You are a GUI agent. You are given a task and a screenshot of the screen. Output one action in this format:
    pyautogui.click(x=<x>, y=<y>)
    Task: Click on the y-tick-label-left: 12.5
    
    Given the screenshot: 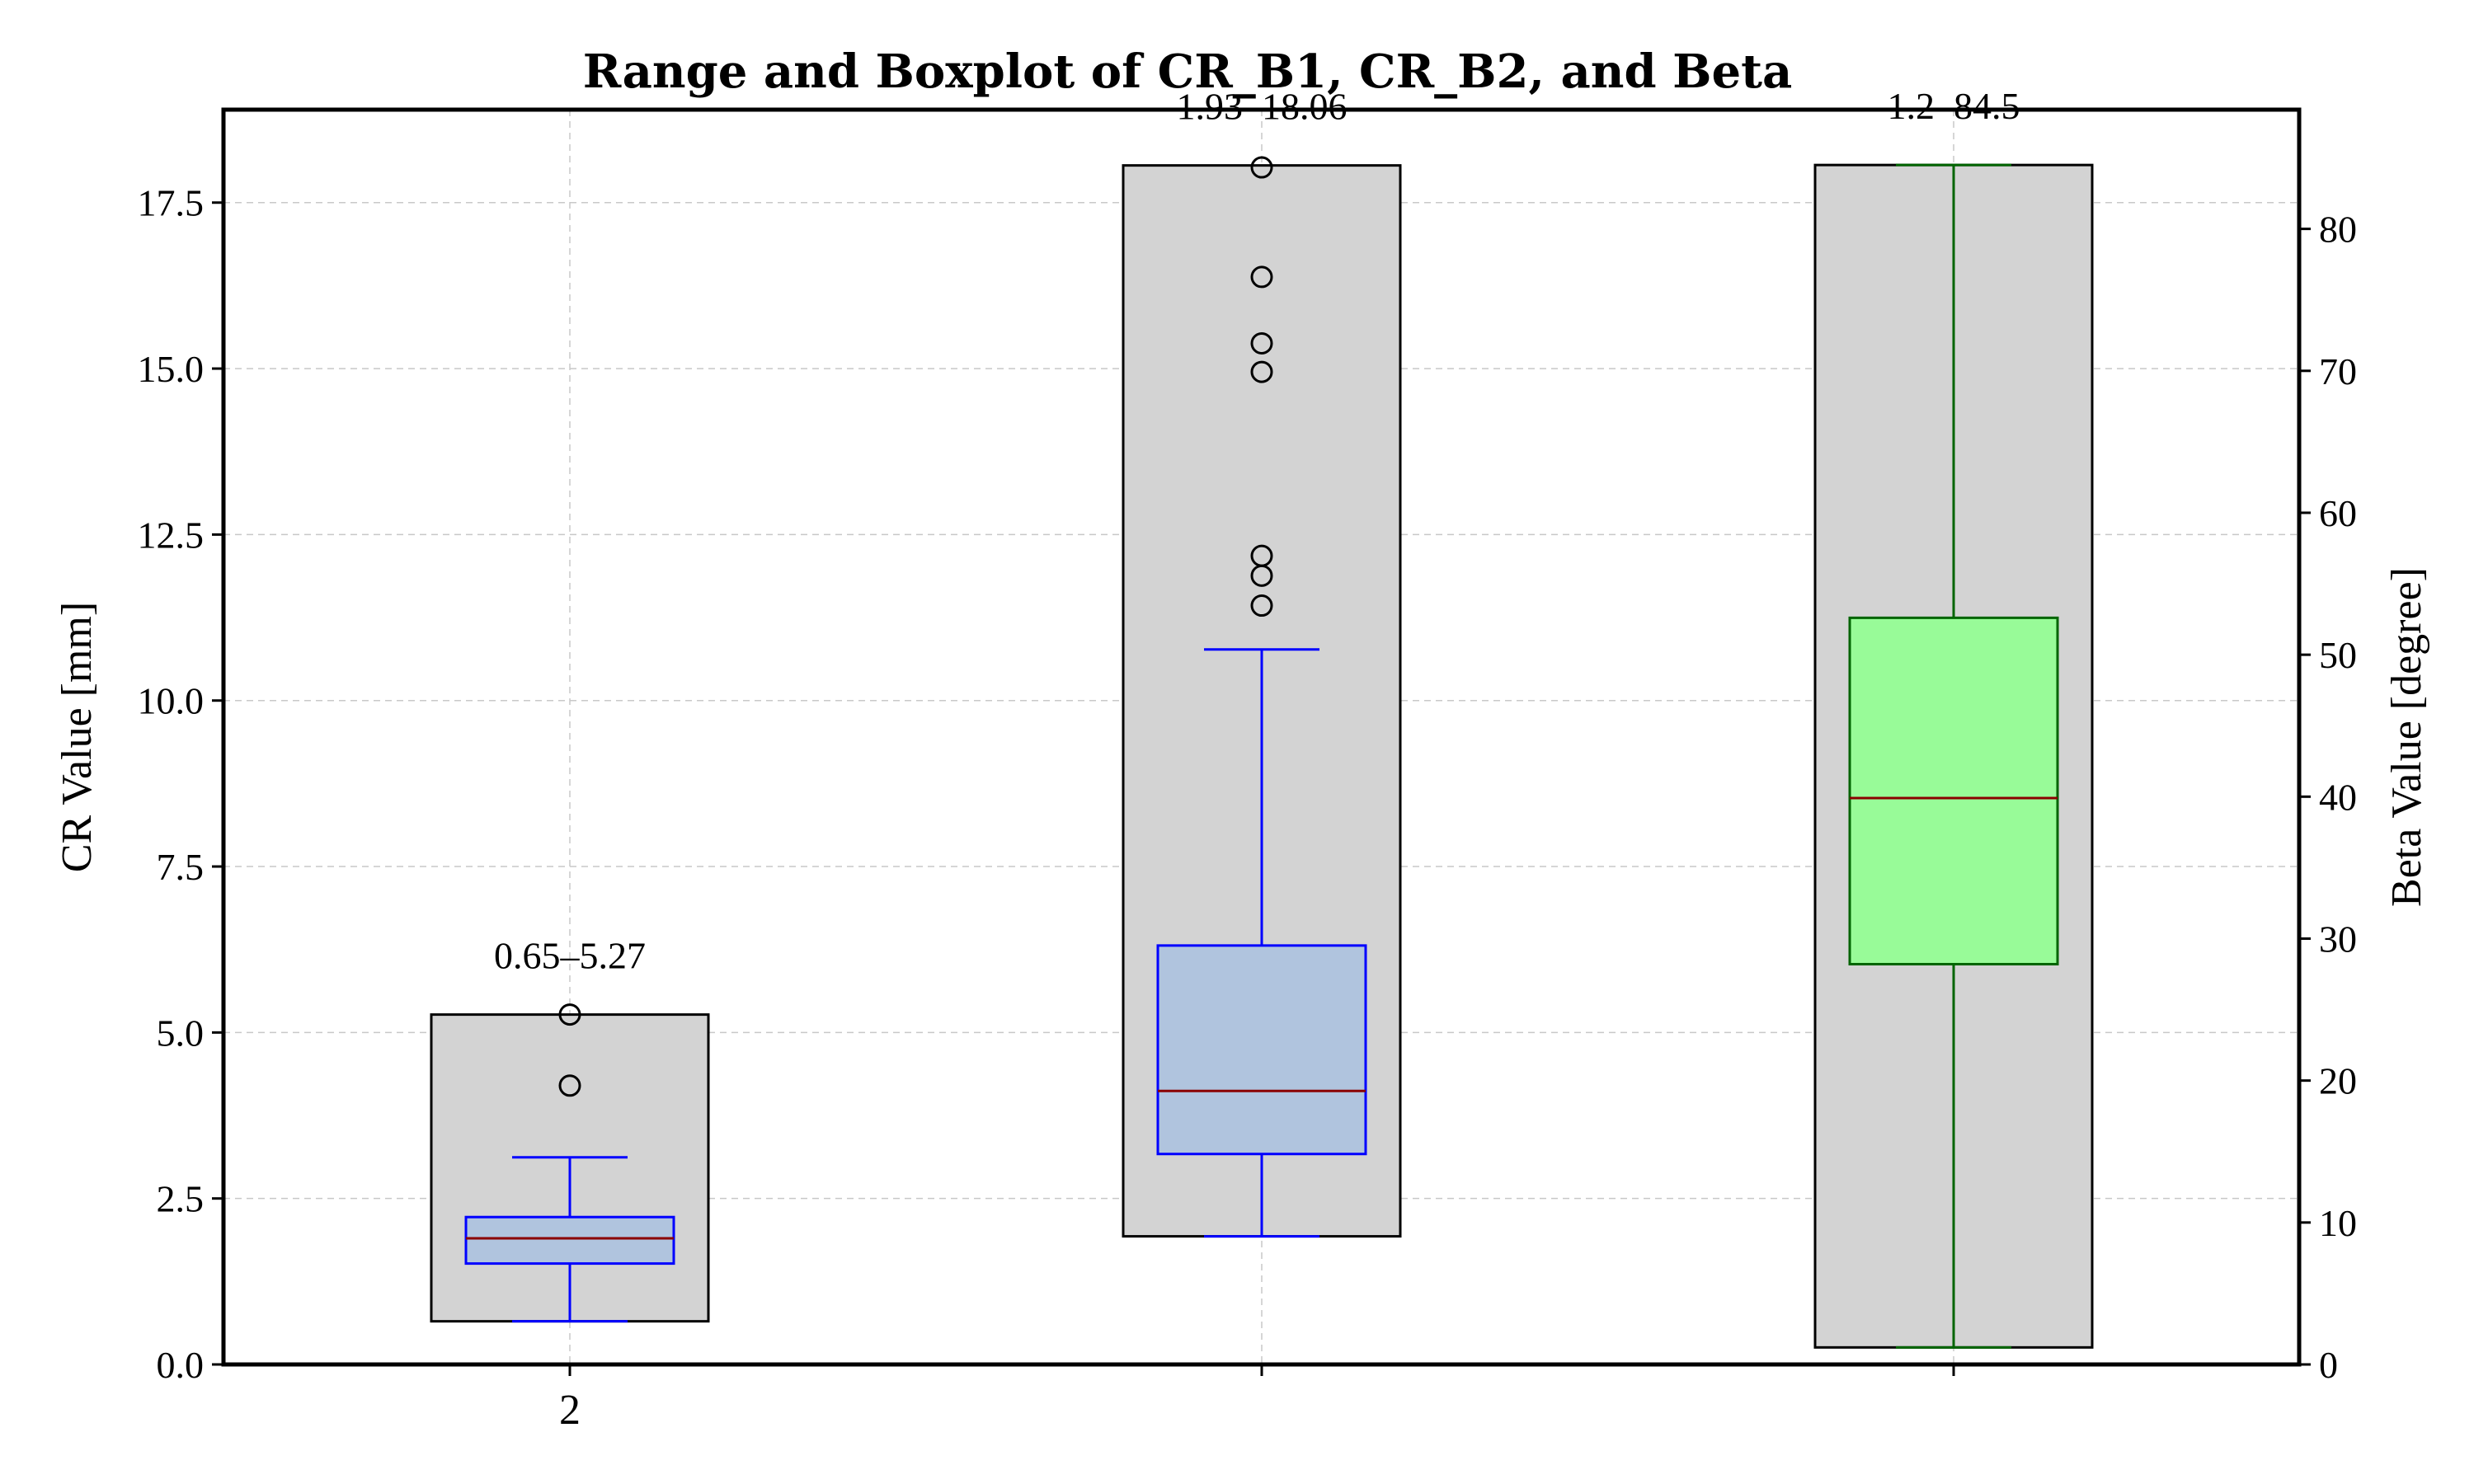 What is the action you would take?
    pyautogui.click(x=171, y=535)
    